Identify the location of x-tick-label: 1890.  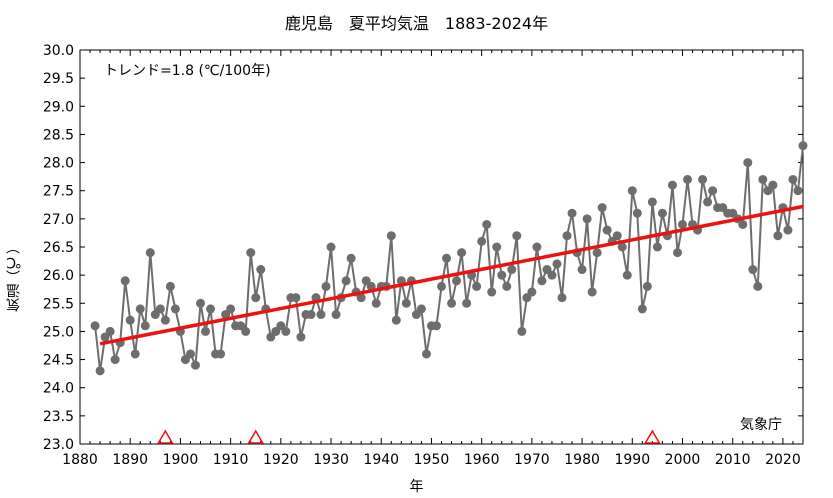
(130, 460).